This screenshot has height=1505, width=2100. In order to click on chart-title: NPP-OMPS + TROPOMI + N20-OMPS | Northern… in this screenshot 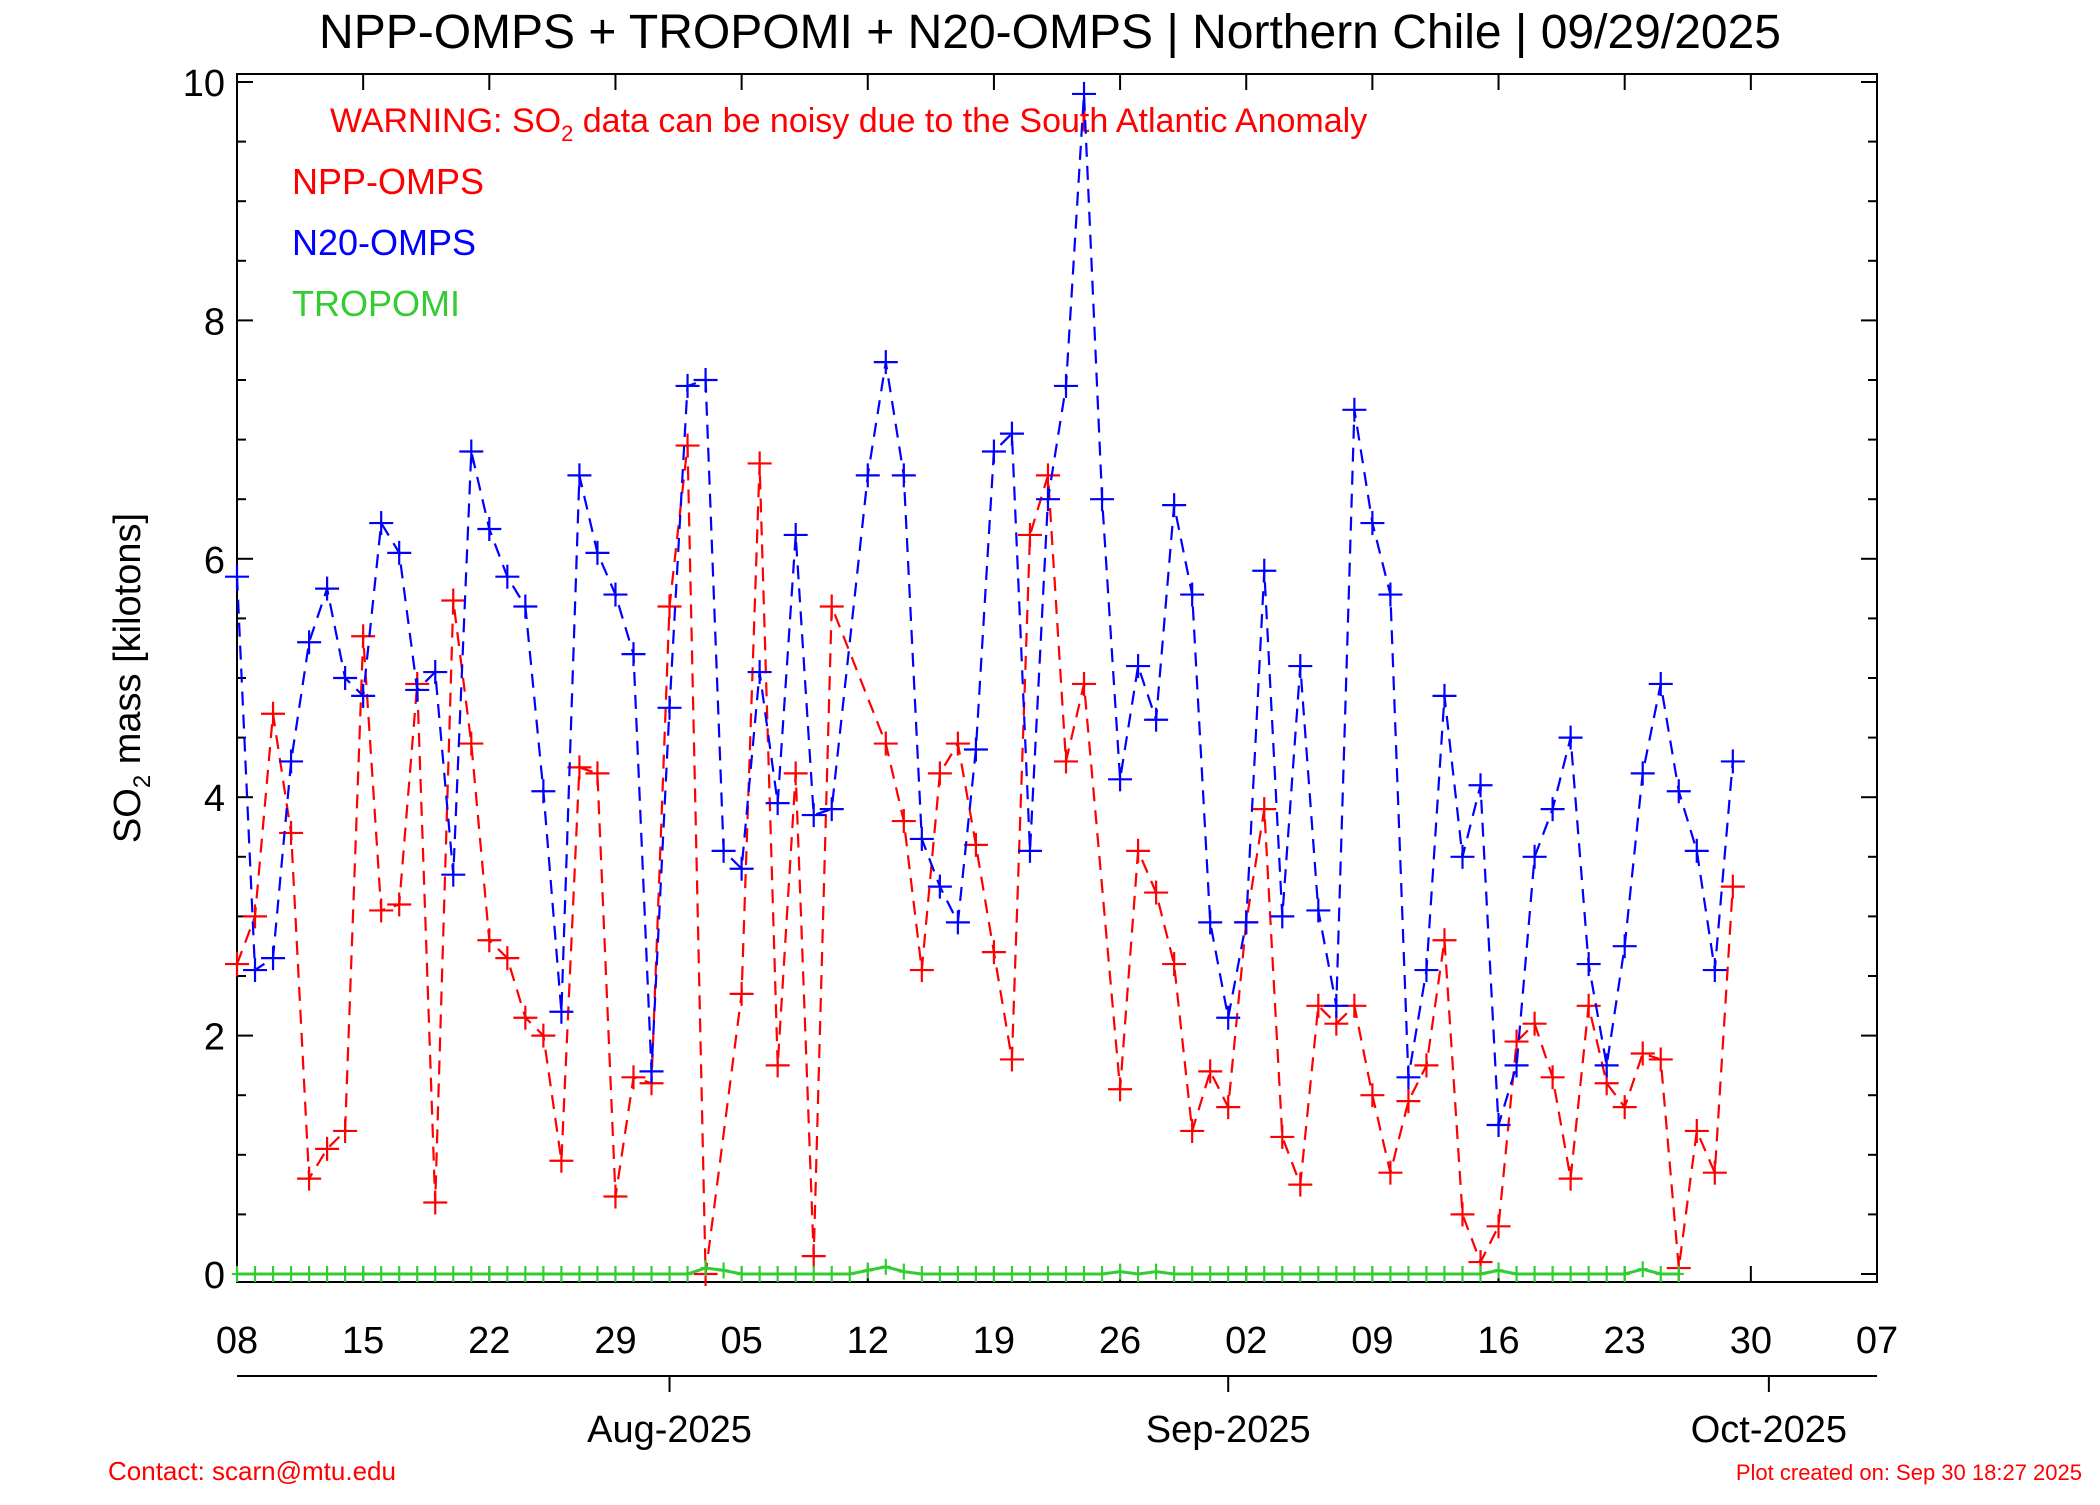, I will do `click(1050, 32)`.